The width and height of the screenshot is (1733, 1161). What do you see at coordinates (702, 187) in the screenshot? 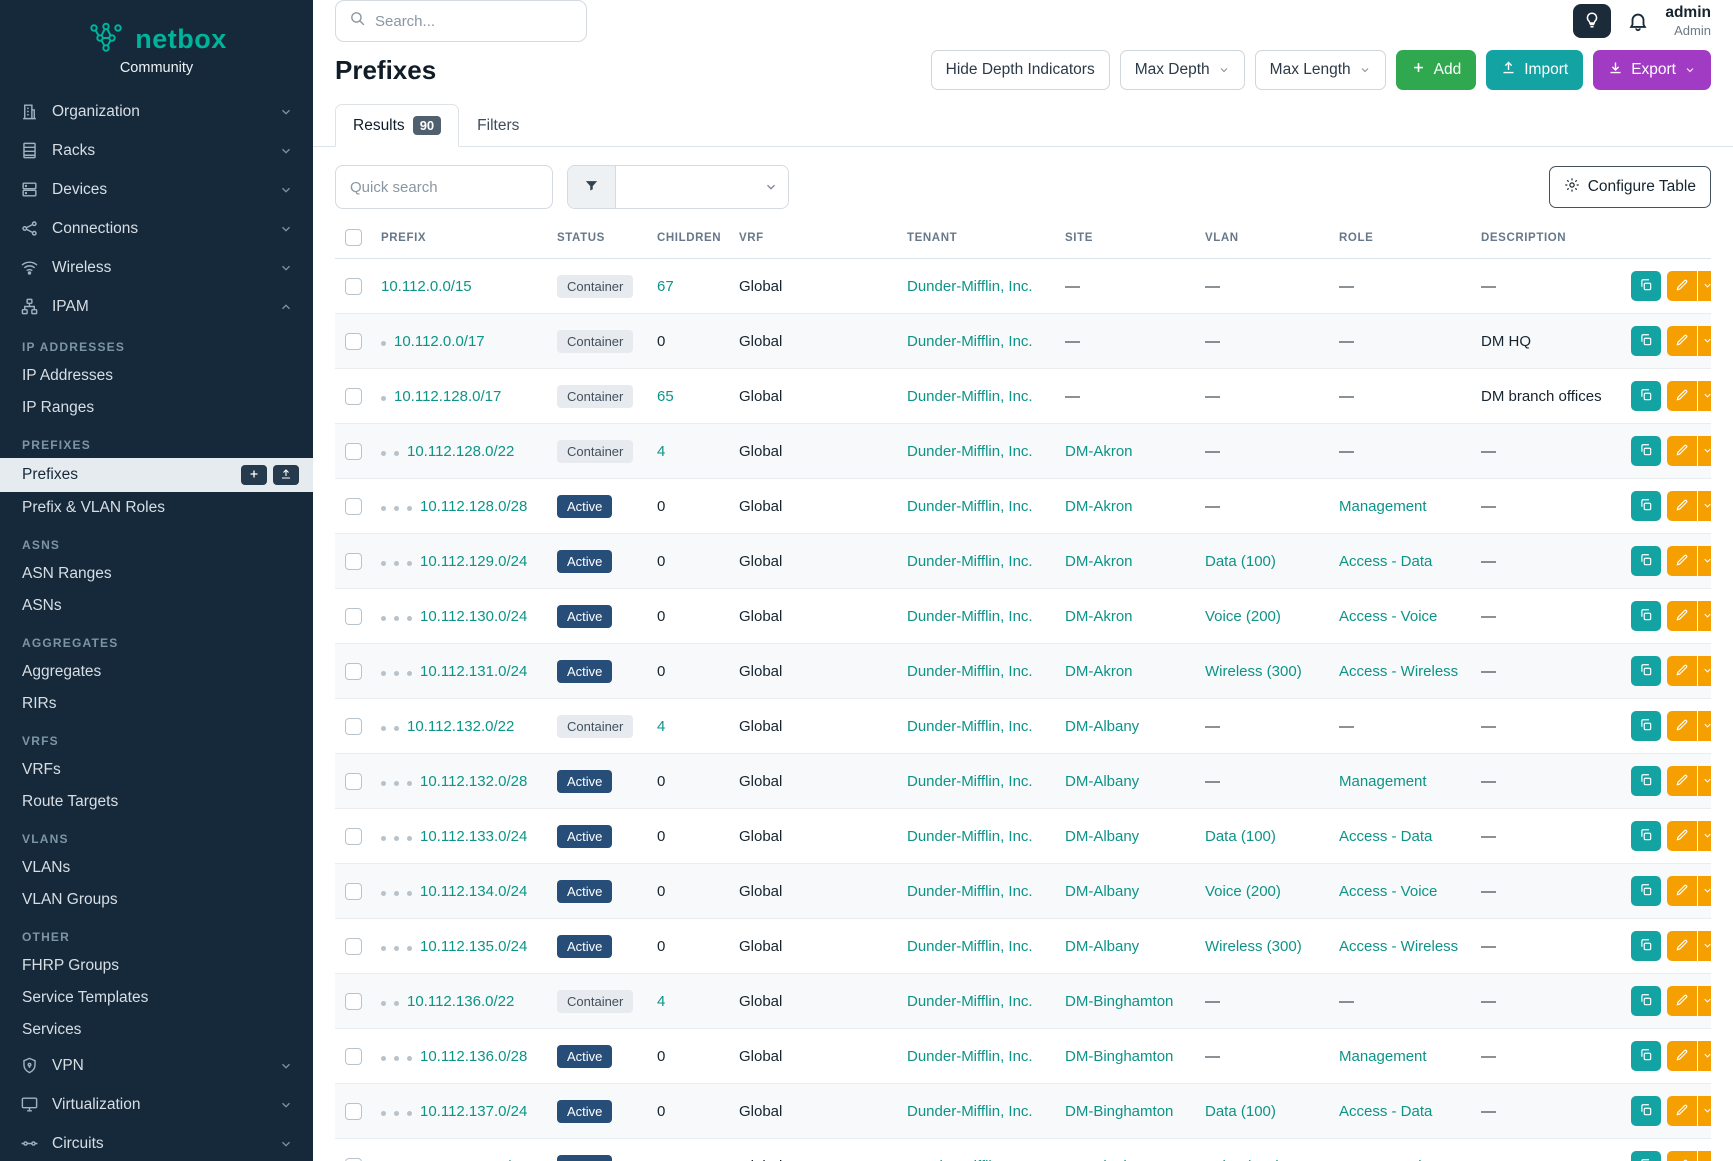
I see `saved-filter-select` at bounding box center [702, 187].